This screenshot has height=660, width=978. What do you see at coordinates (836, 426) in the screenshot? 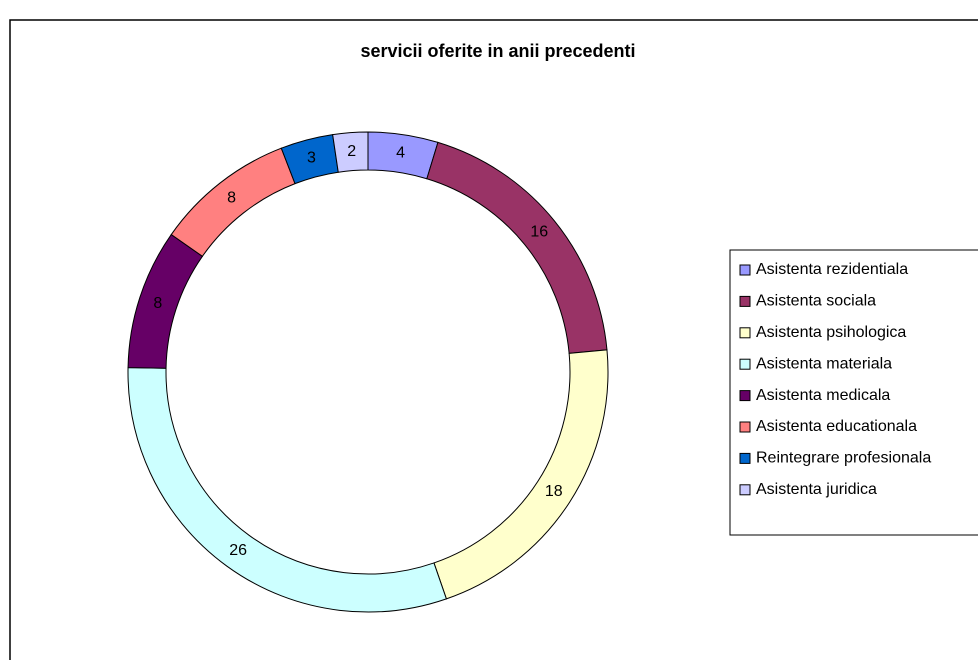
I see `legend-label: Asistenta educationala` at bounding box center [836, 426].